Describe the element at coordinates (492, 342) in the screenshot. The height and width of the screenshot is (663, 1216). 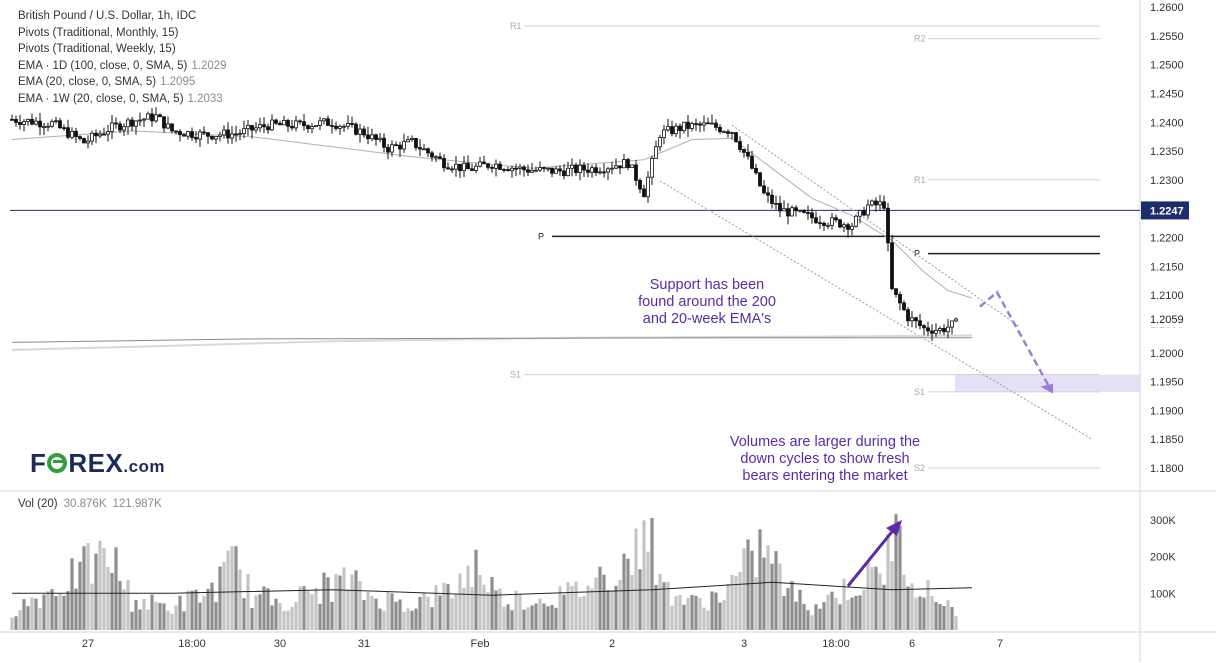
I see `ema-200-line` at that location.